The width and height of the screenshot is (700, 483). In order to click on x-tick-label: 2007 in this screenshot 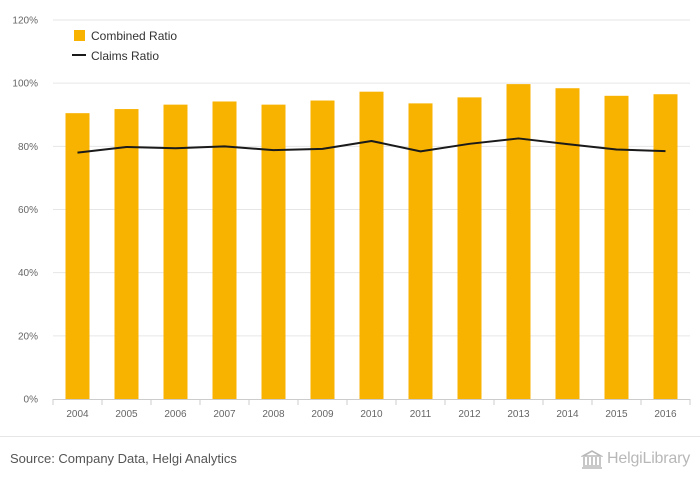, I will do `click(224, 414)`.